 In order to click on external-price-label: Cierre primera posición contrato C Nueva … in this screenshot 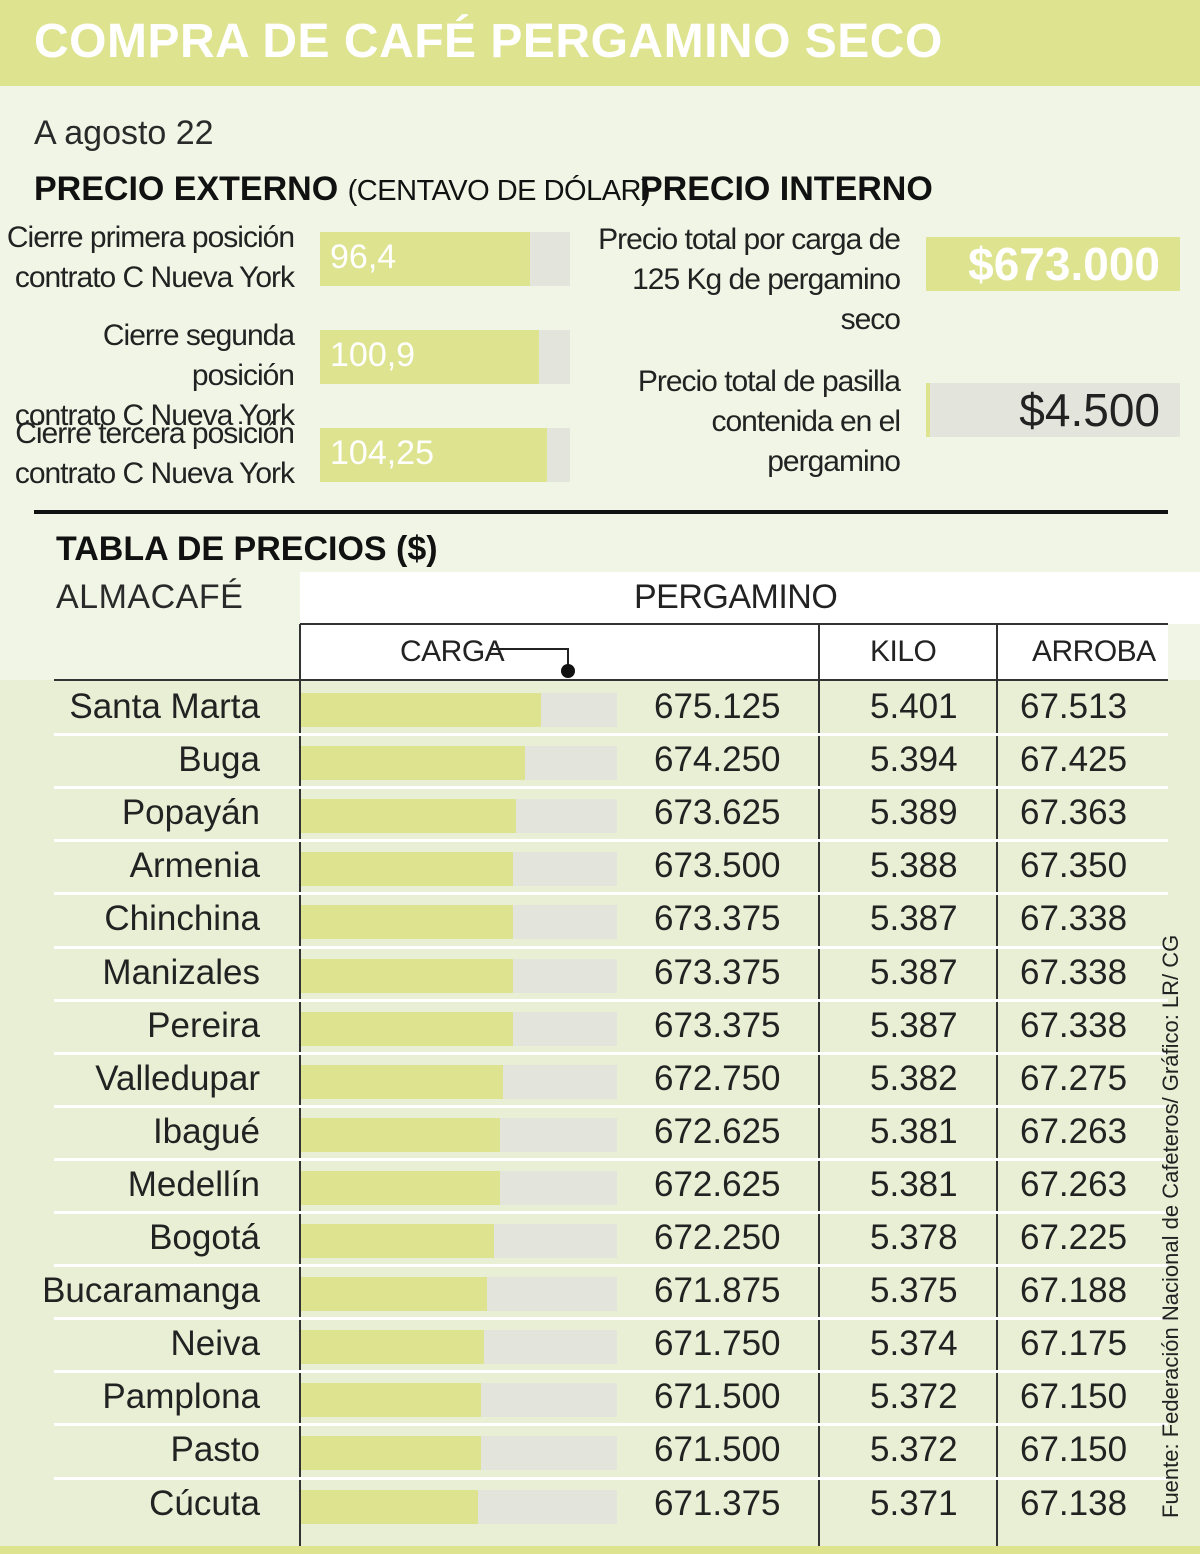, I will do `click(147, 258)`.